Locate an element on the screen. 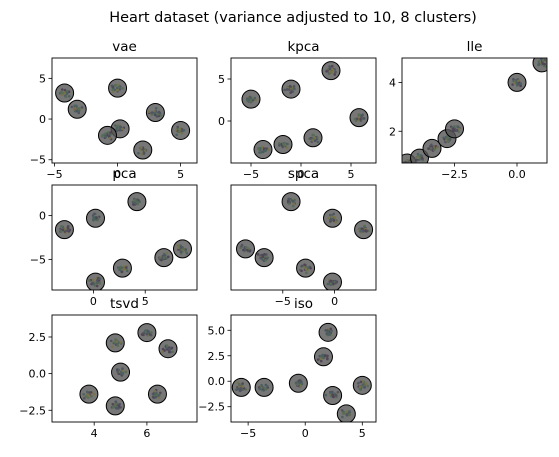  subplot-iso: −5 0 5 −2.5 0.0 2.5 5.0 iso is located at coordinates (287, 368).